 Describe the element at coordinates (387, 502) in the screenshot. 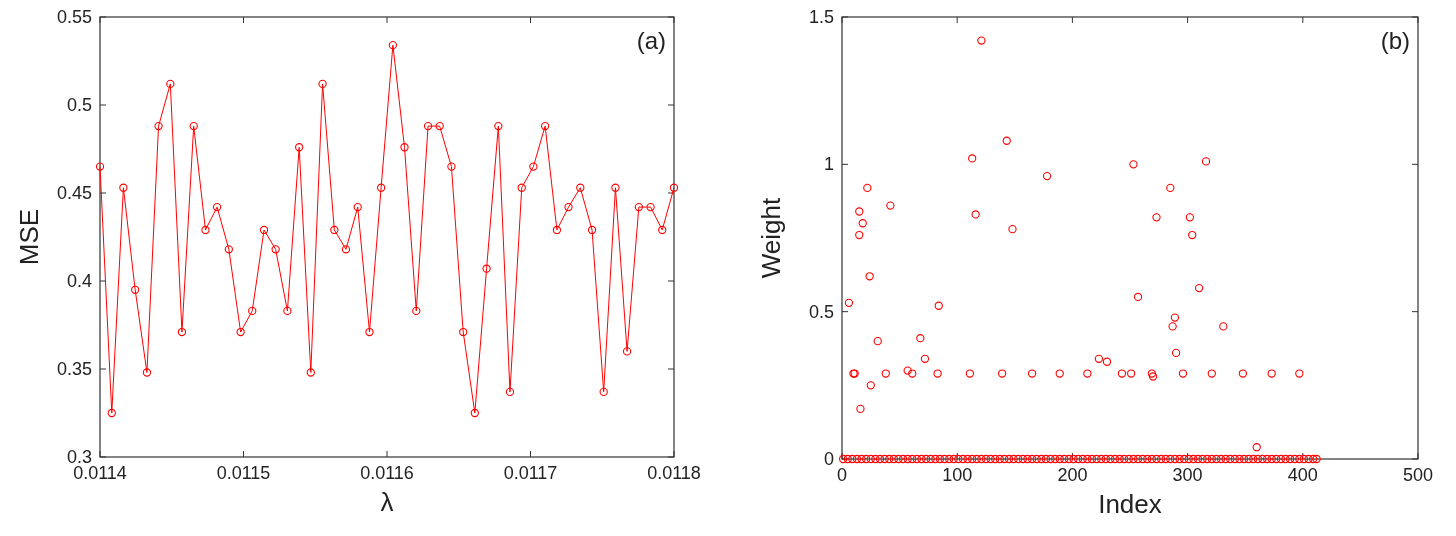

I see `x-axis-title: λ` at that location.